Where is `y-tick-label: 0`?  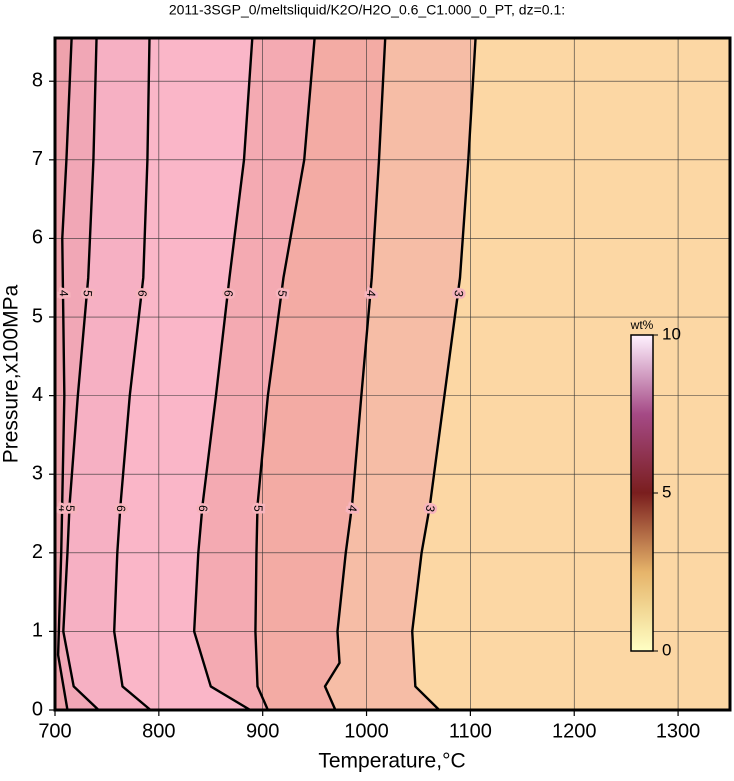
y-tick-label: 0 is located at coordinates (37, 709).